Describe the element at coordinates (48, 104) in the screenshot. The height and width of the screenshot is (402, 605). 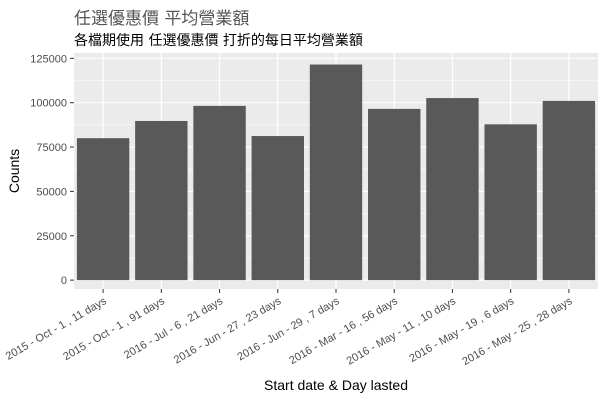
I see `y-tick-label: 100000` at that location.